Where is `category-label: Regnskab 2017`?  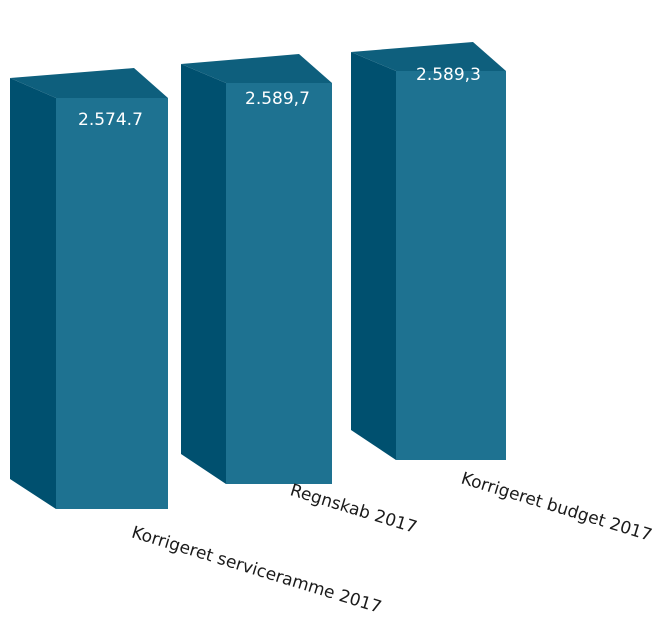 category-label: Regnskab 2017 is located at coordinates (353, 509).